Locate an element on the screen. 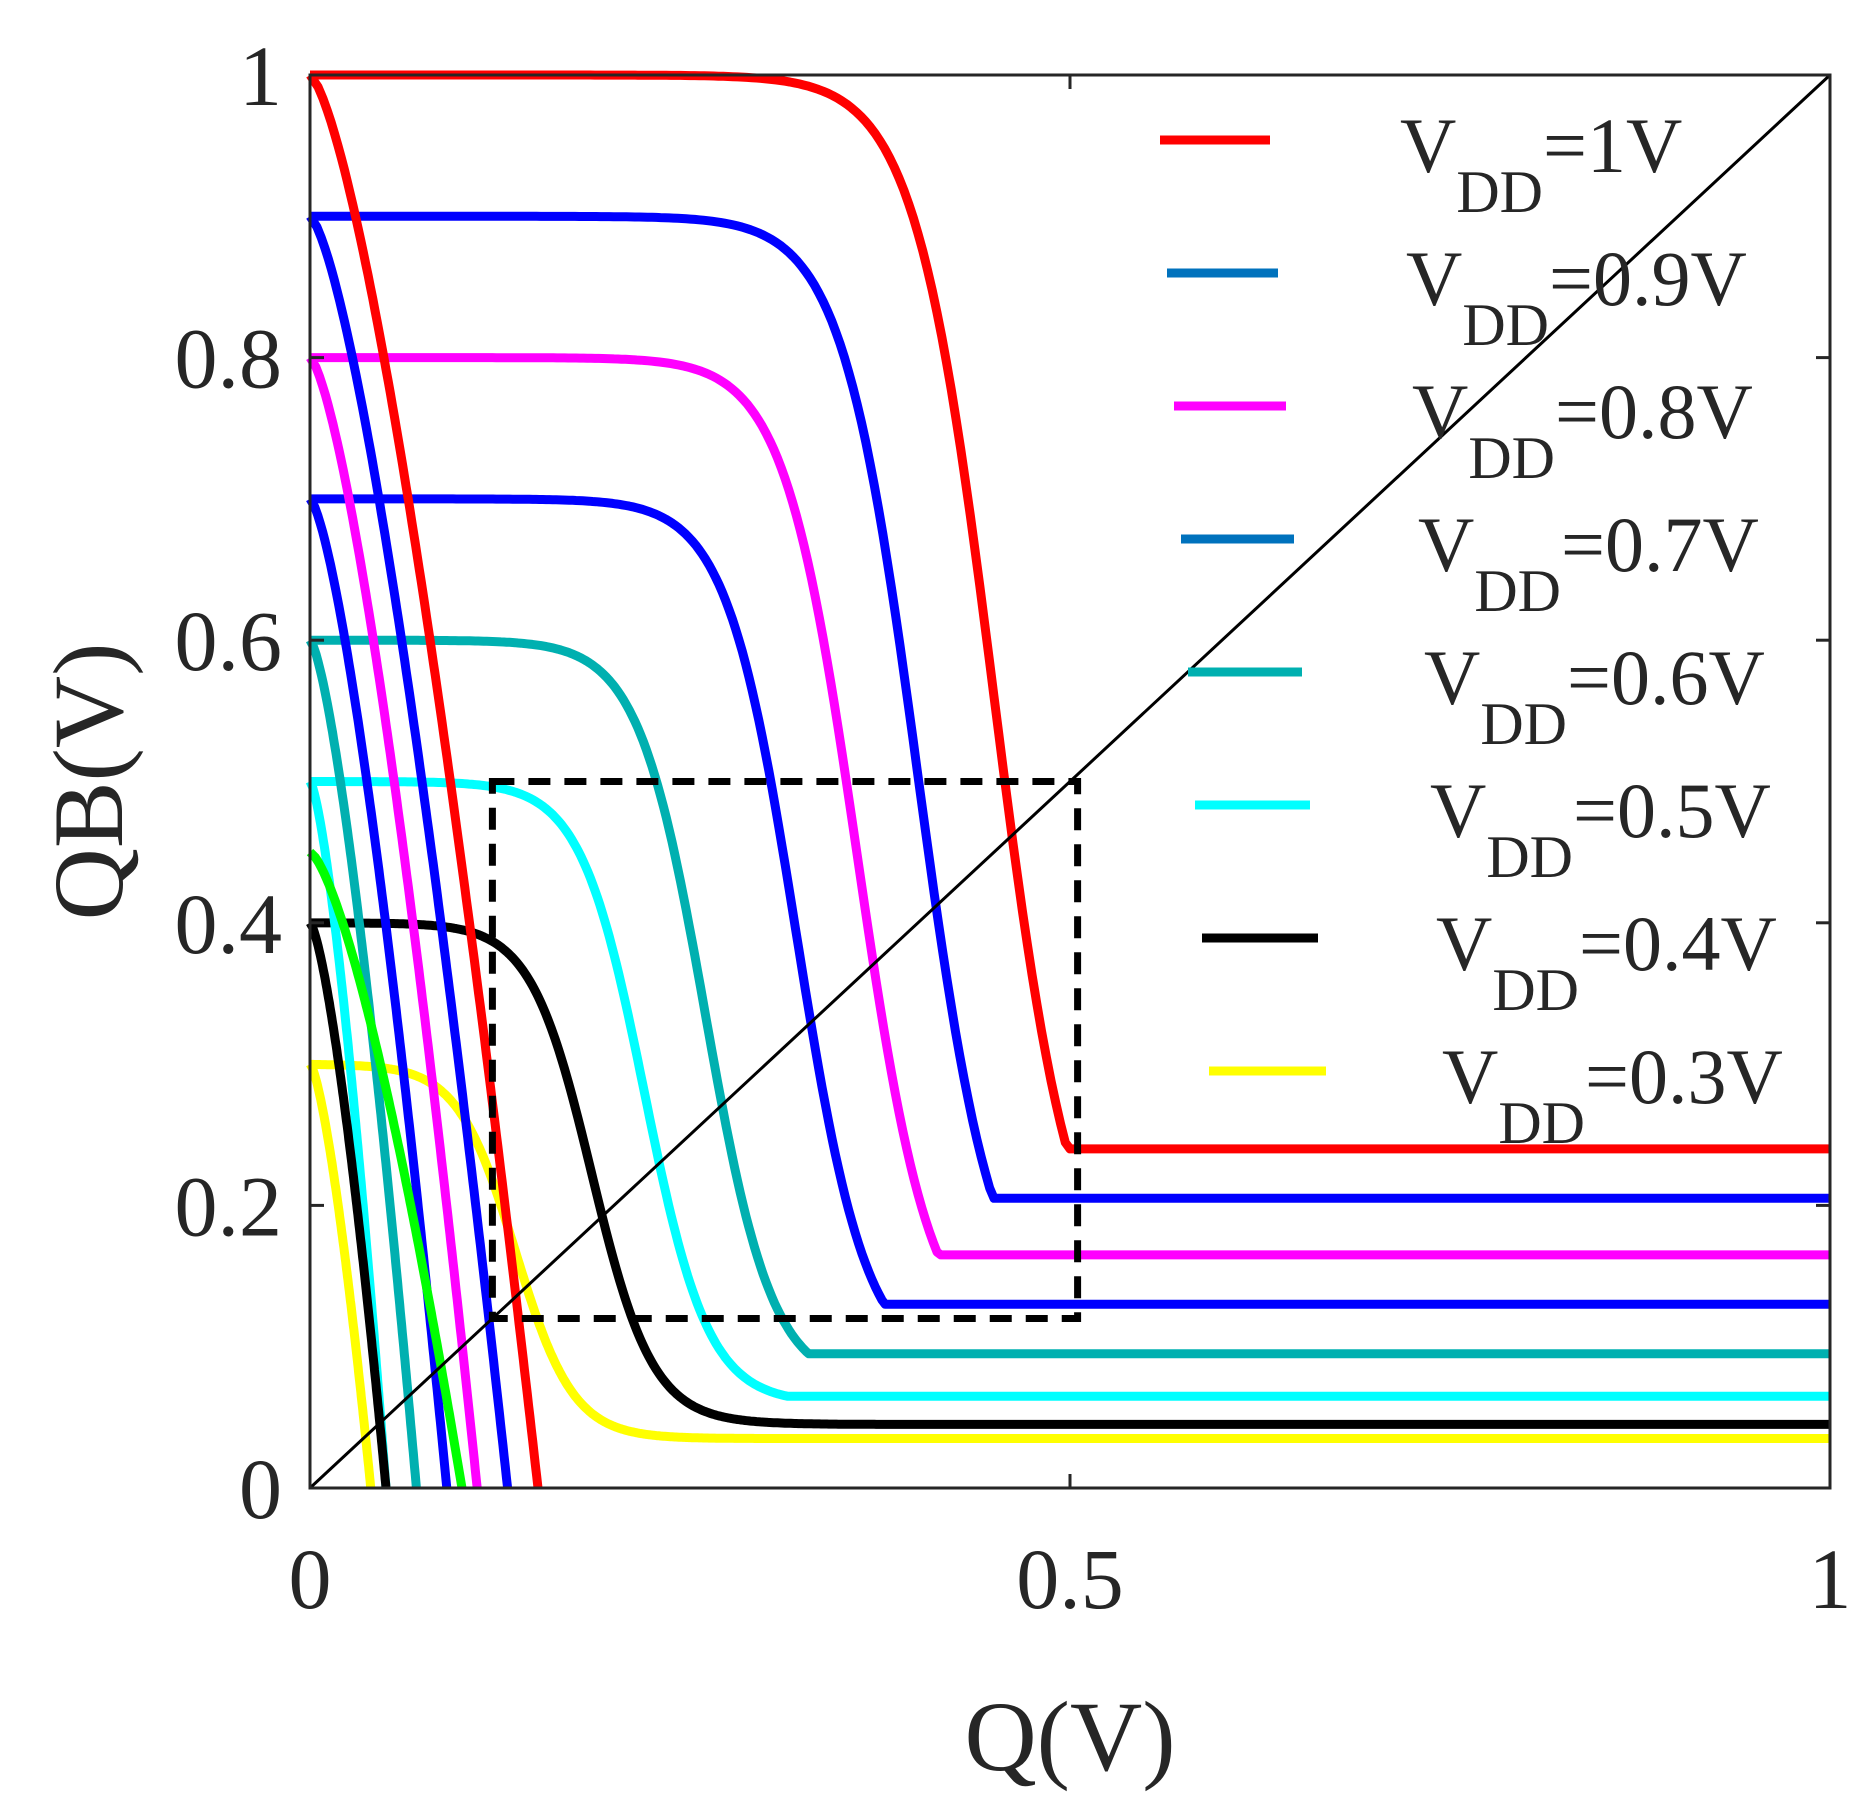 Image resolution: width=1860 pixels, height=1805 pixels. x-tick-label: 0.5 is located at coordinates (1070, 1579).